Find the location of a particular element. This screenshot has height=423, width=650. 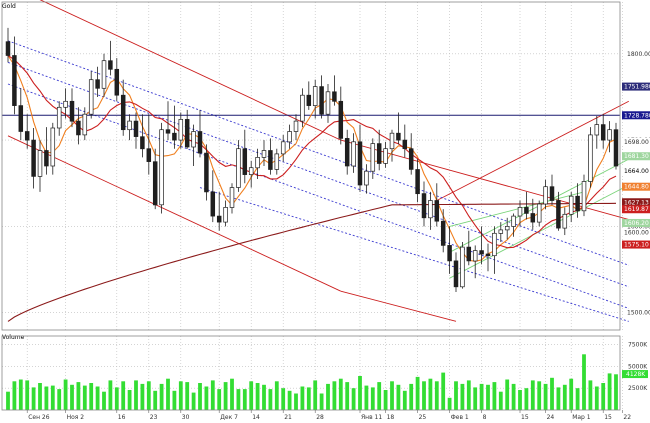

price-tick-label: 1500.00 is located at coordinates (638, 313).